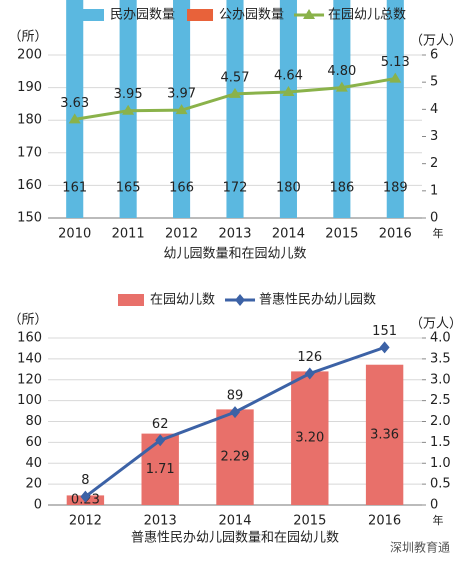  What do you see at coordinates (317, 300) in the screenshot?
I see `legend-label: 普惠性民办幼儿园数` at bounding box center [317, 300].